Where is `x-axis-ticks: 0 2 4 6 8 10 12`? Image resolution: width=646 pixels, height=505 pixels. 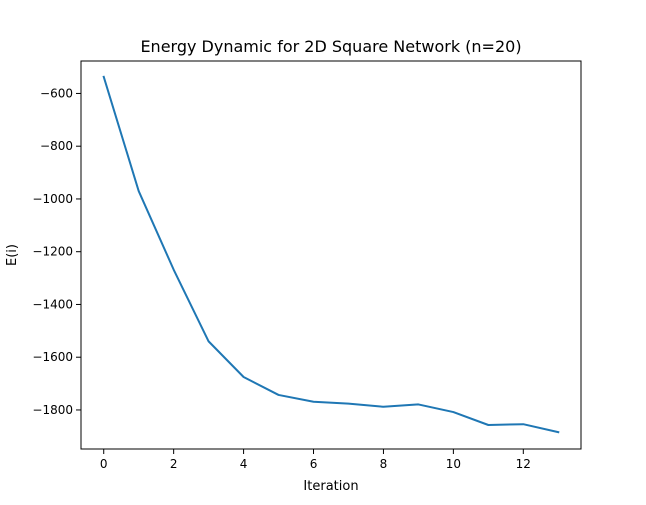 x-axis-ticks: 0 2 4 6 8 10 12 is located at coordinates (315, 460).